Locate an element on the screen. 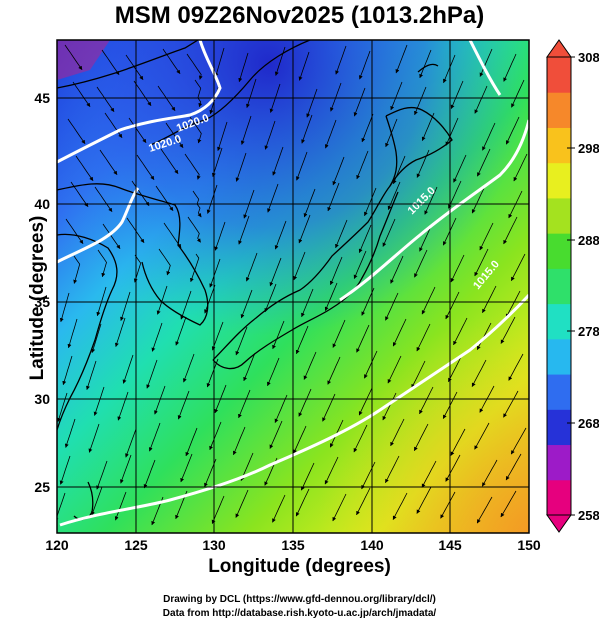 This screenshot has height=625, width=599. x-tick-135: 135 is located at coordinates (293, 545).